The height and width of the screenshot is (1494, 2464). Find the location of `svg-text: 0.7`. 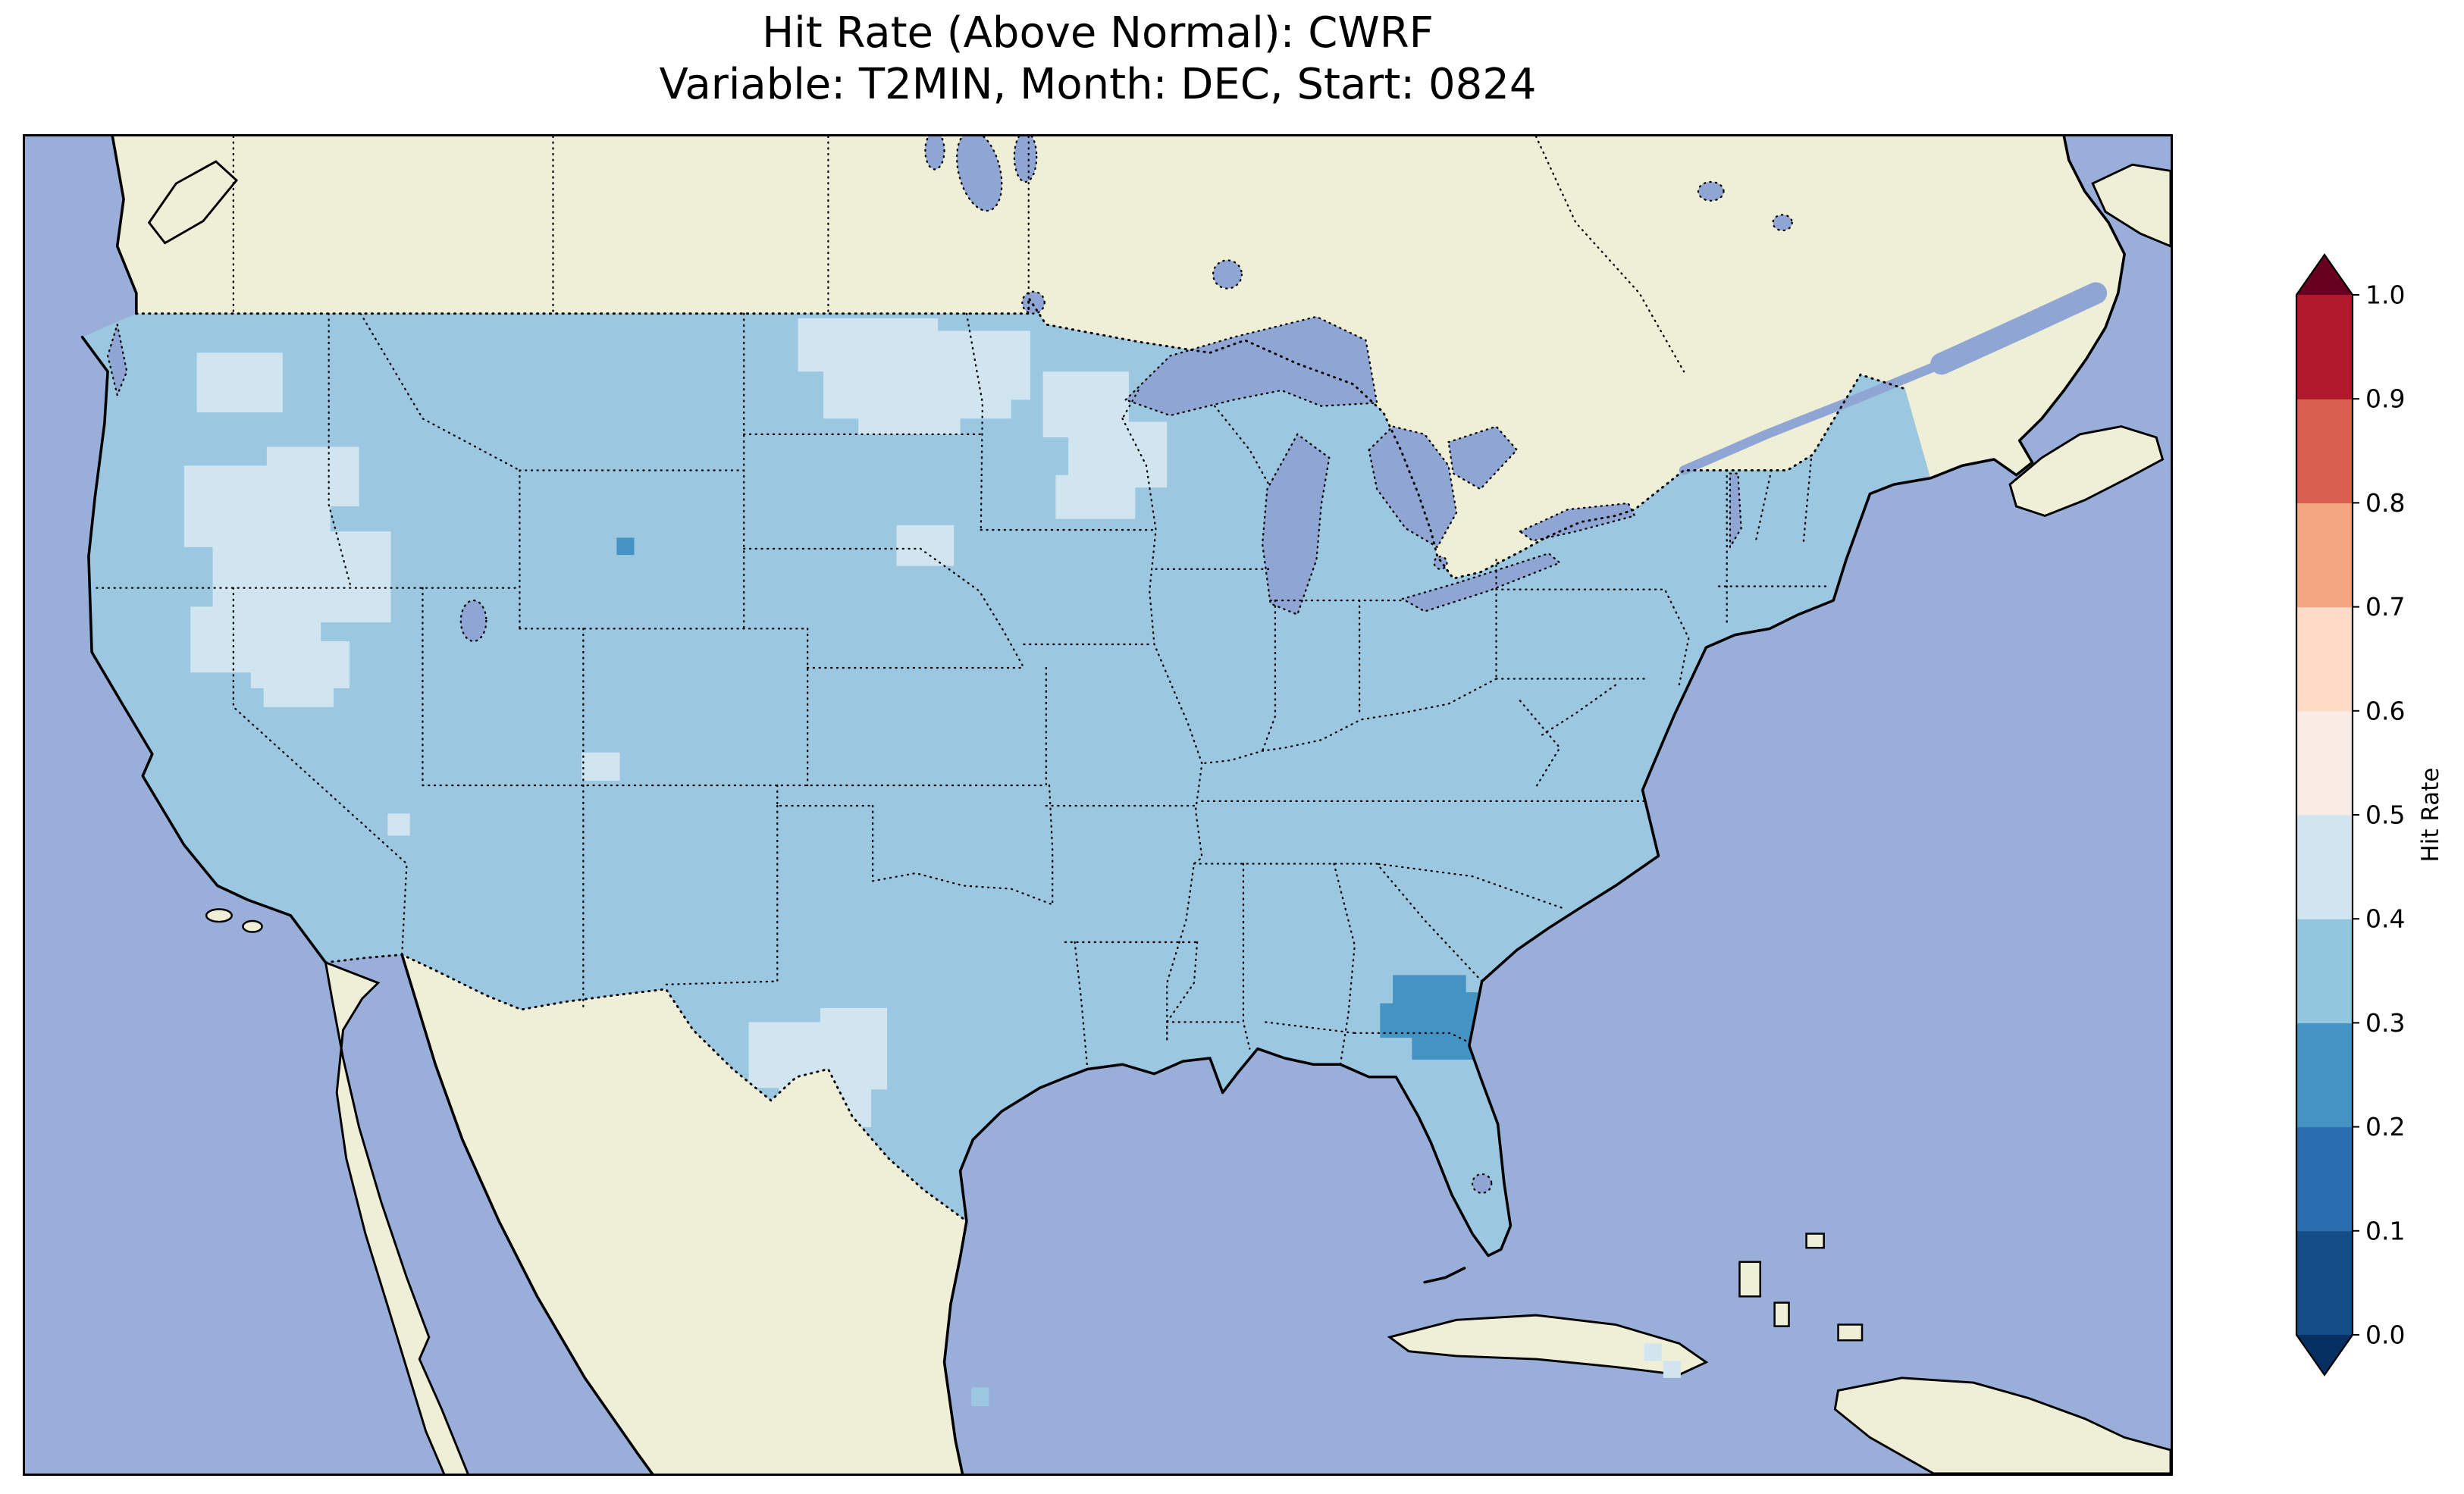

svg-text: 0.7 is located at coordinates (2385, 607).